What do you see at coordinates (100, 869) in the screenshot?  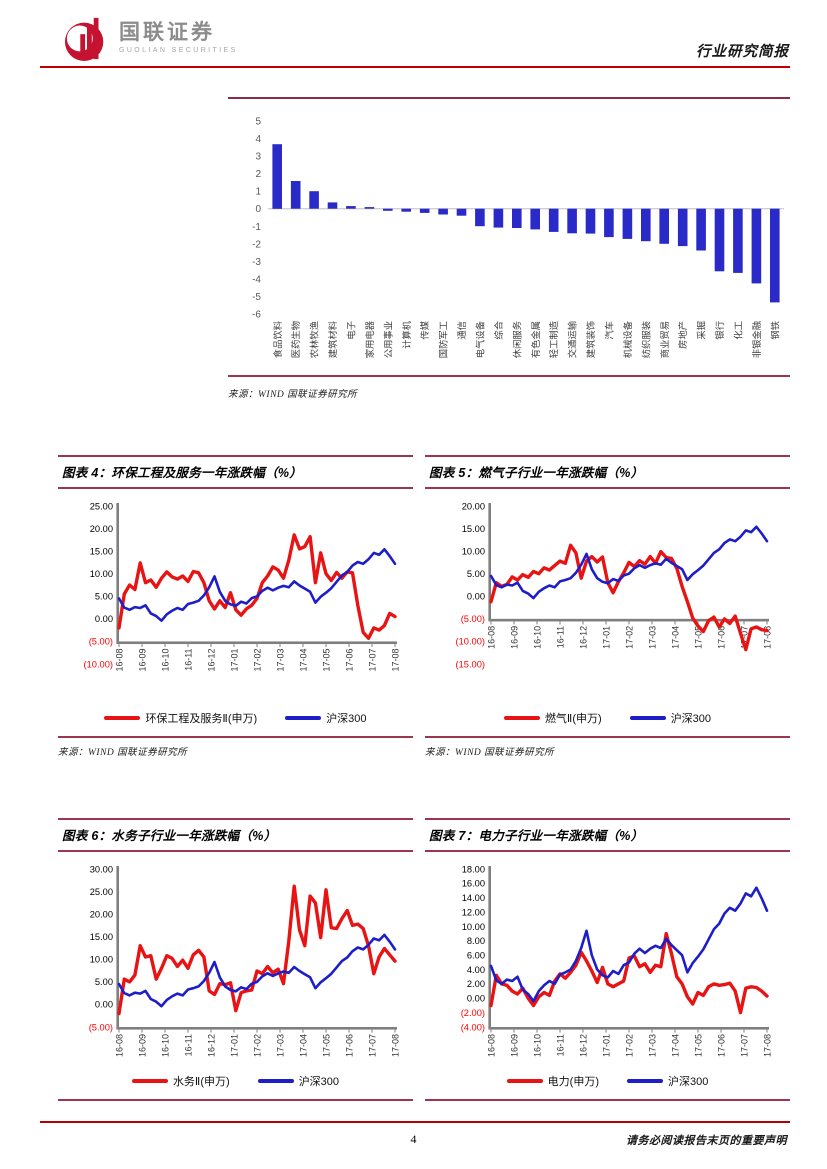 I see `svg-text: 30.00` at bounding box center [100, 869].